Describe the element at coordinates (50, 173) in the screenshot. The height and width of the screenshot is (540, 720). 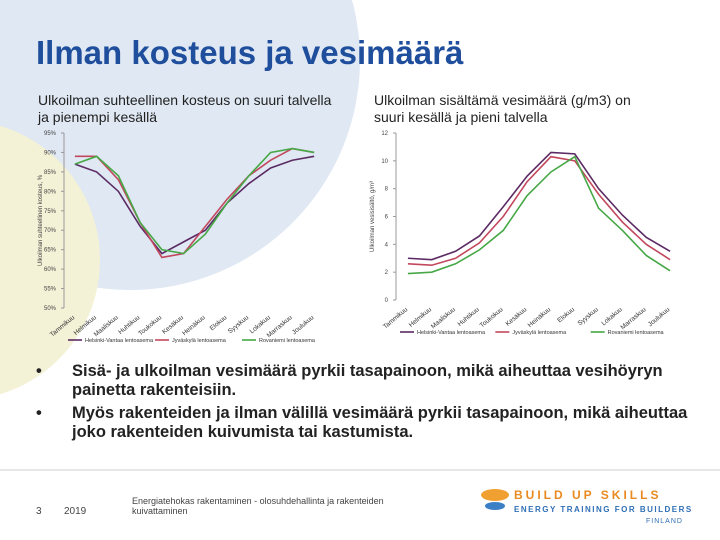
I see `y-tick-label: 85%` at that location.